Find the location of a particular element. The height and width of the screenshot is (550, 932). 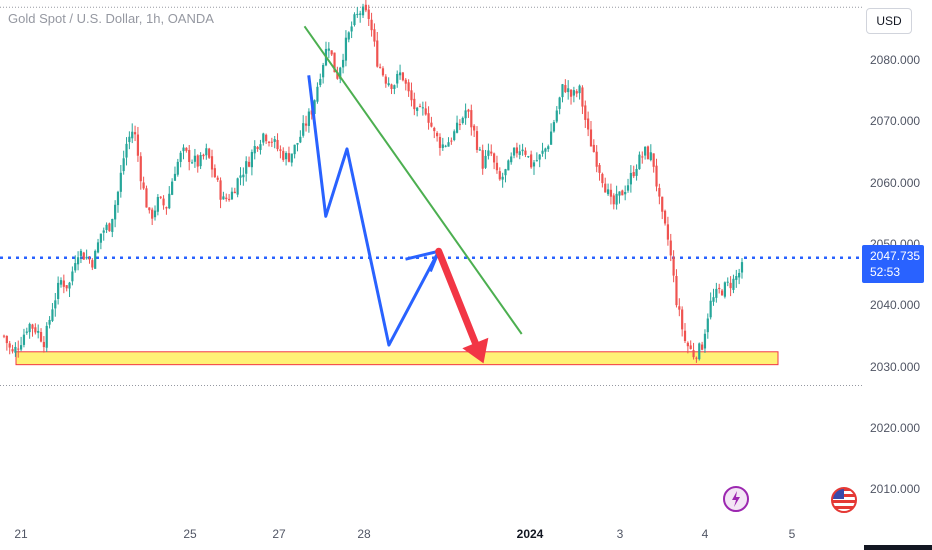

lightning-icon-glyph is located at coordinates (736, 499).